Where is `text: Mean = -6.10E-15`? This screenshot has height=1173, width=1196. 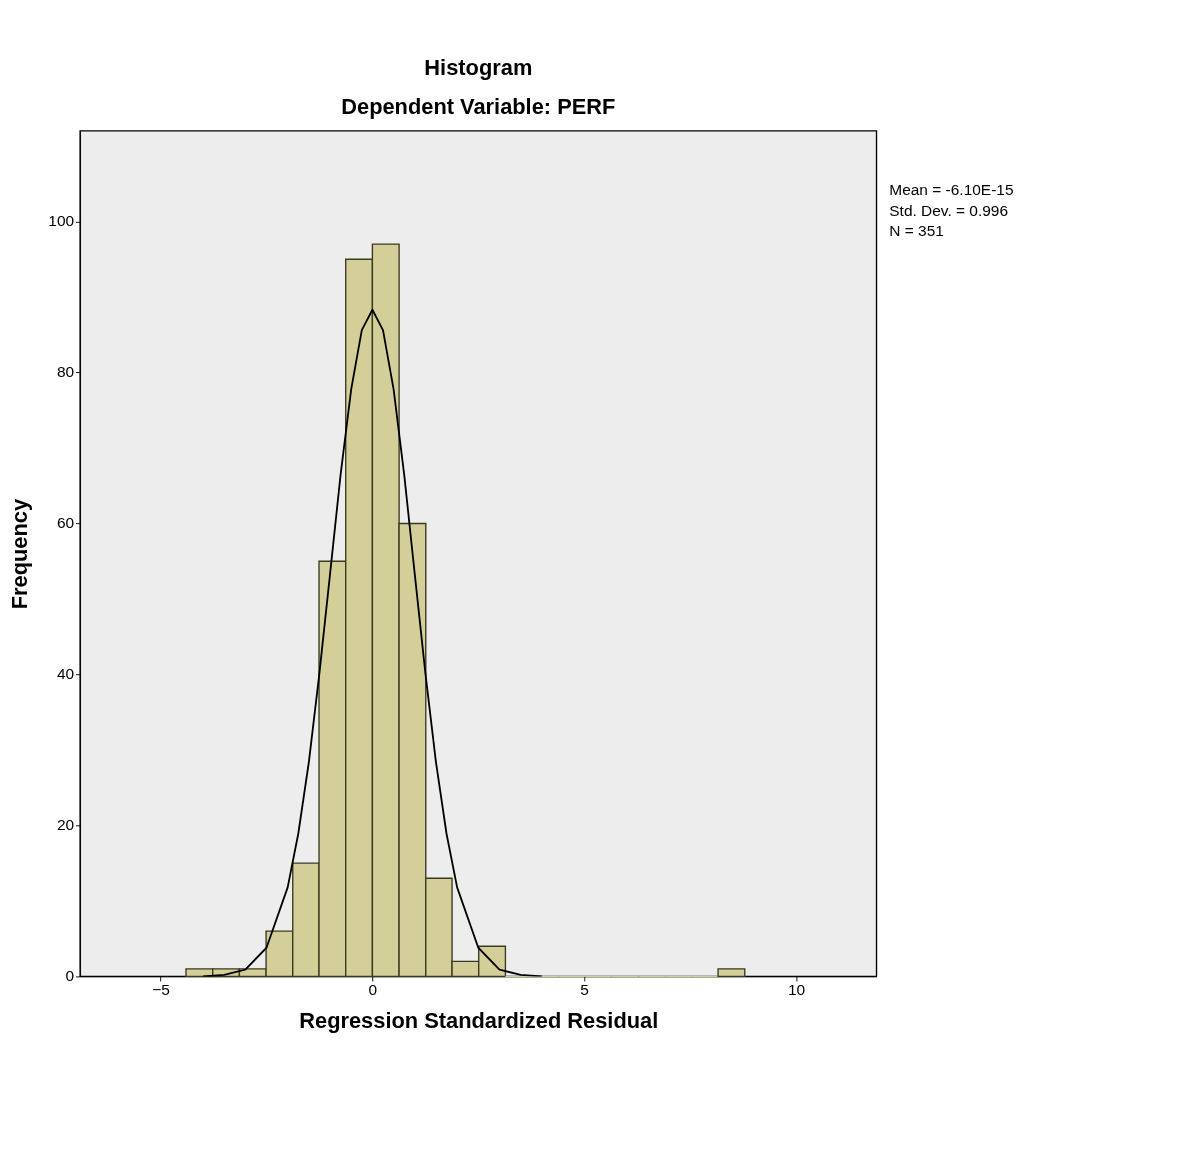 text: Mean = -6.10E-15 is located at coordinates (951, 190).